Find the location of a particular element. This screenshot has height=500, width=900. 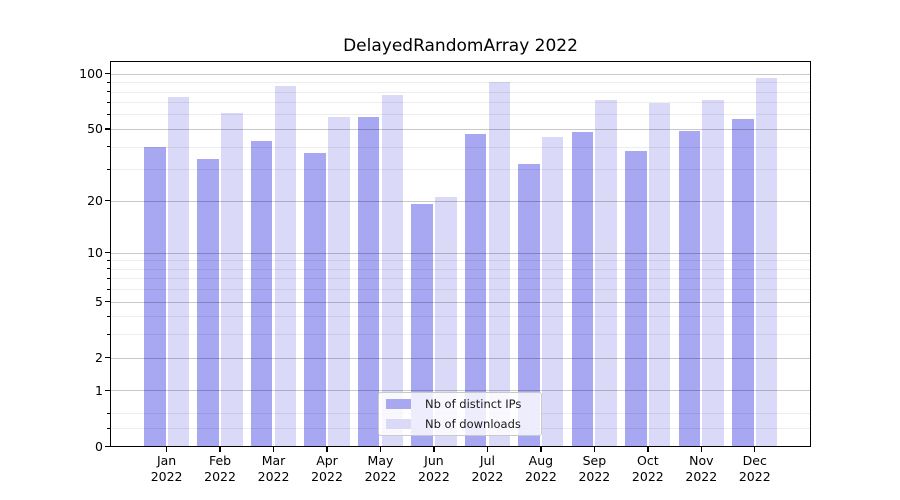

bar-nov-distinct-ips is located at coordinates (689, 288).